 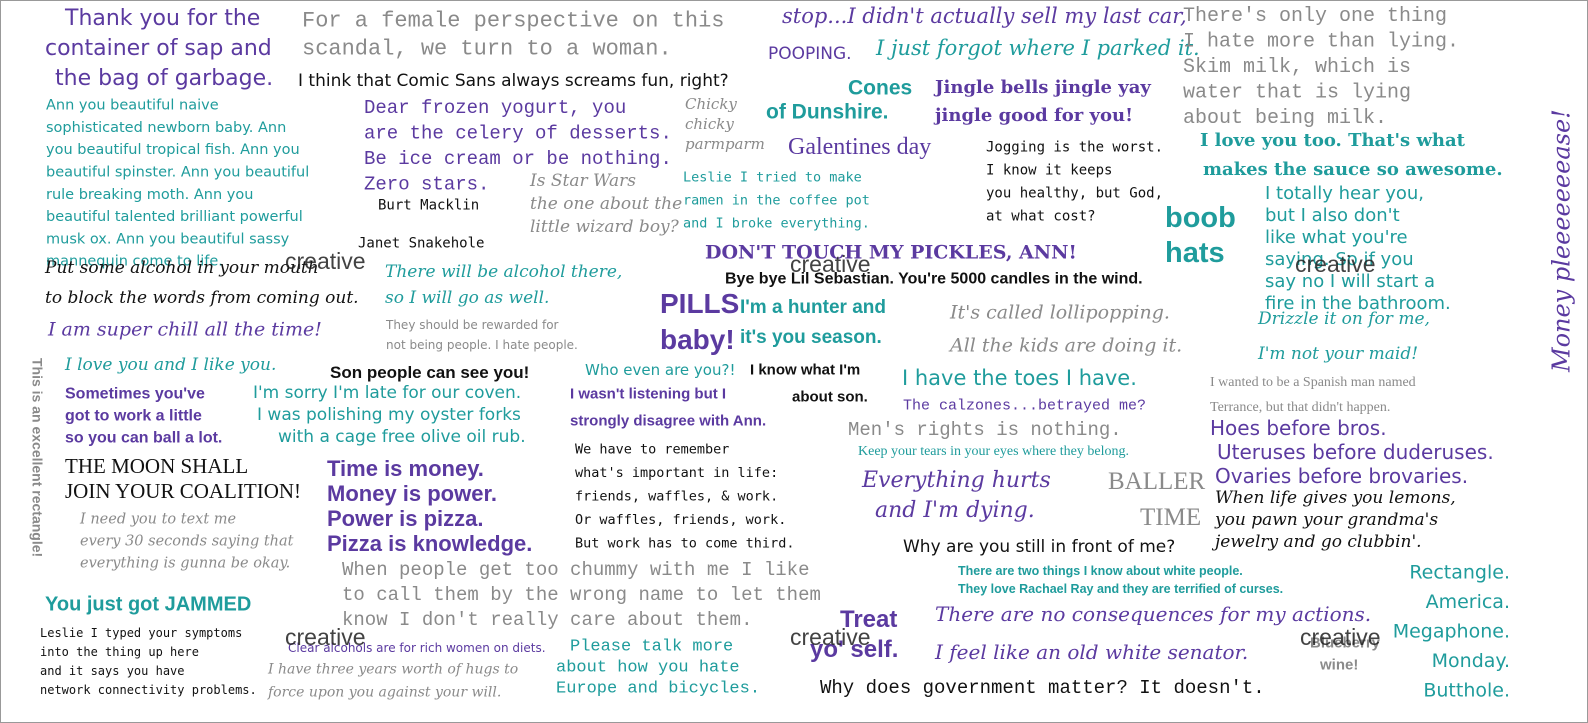 I want to click on quote-line: but I also don't, so click(x=1332, y=215).